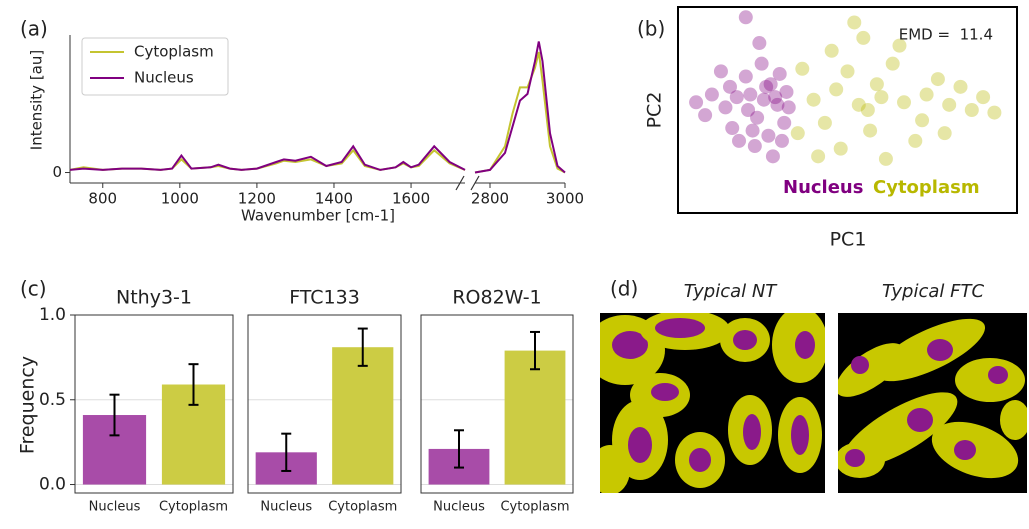 The image size is (1029, 529). What do you see at coordinates (28, 405) in the screenshot?
I see `y-axis-label: Frequency` at bounding box center [28, 405].